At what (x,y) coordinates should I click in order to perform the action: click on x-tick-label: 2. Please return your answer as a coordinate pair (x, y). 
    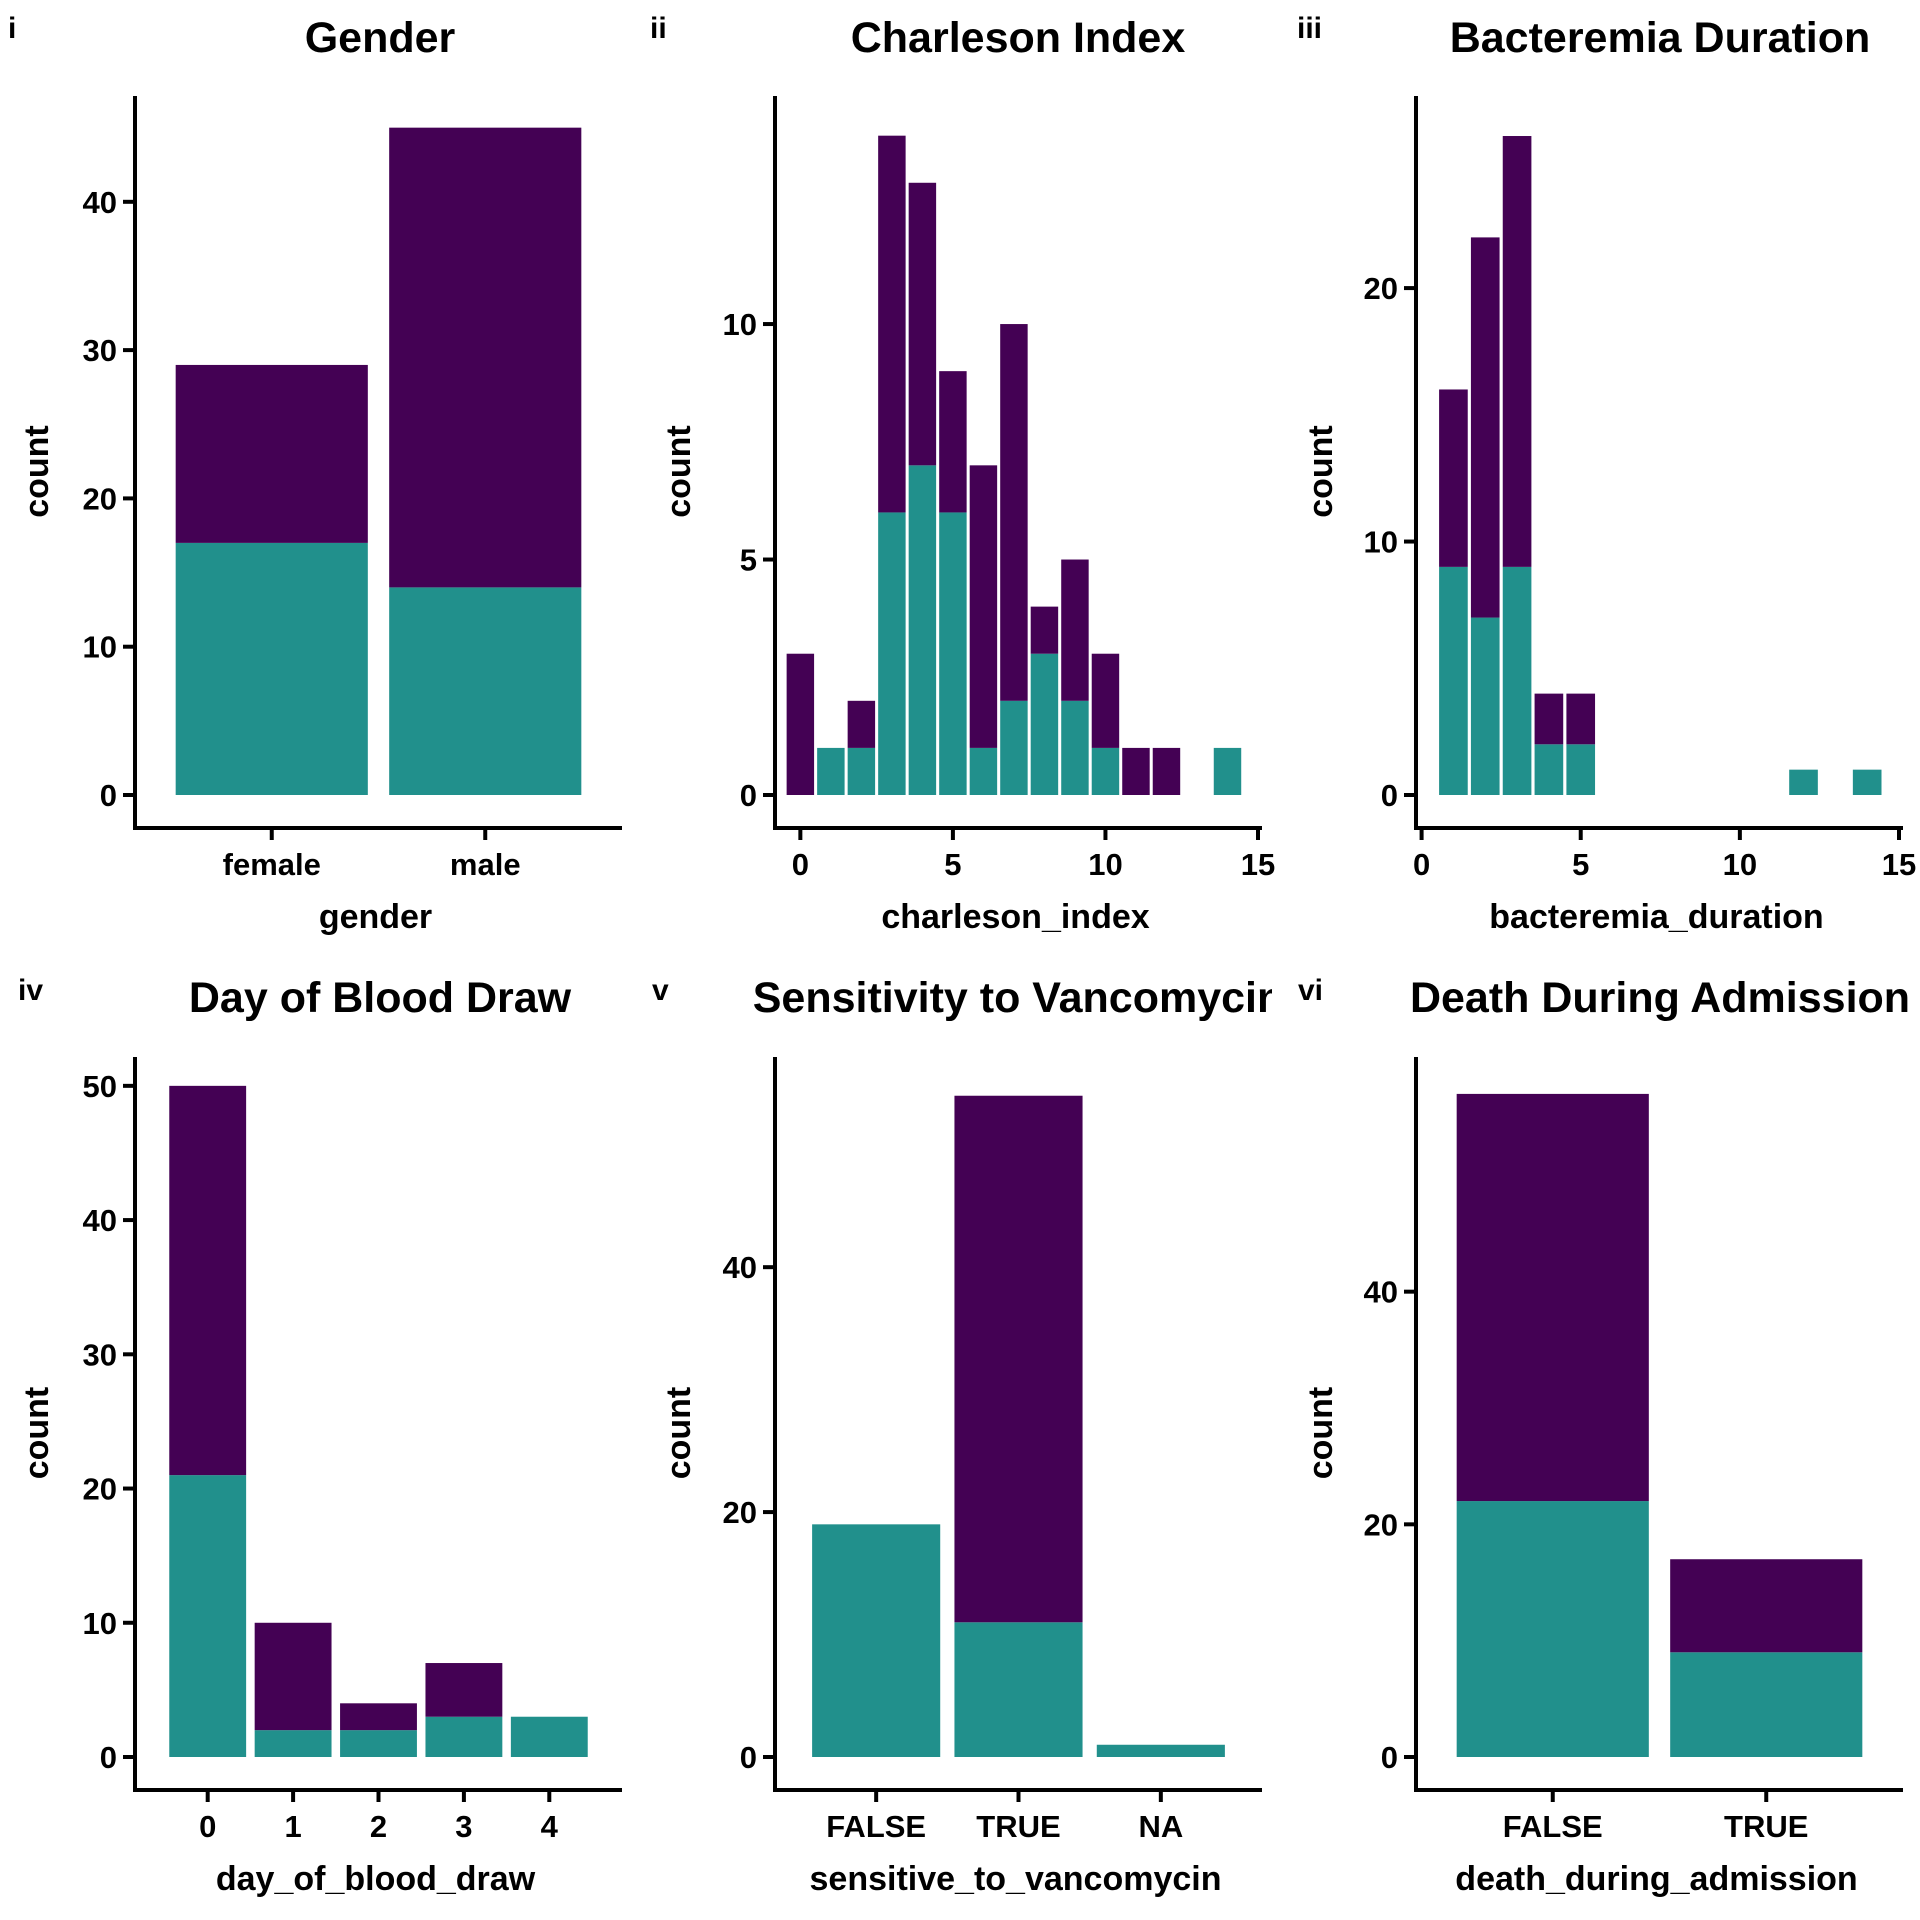
    Looking at the image, I should click on (378, 1826).